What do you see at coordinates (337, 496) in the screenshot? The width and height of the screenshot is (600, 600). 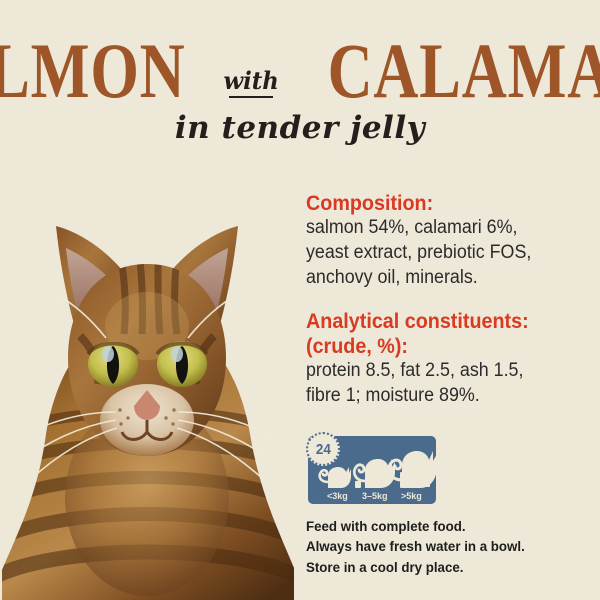 I see `feeding-weight-label-small: <3kg` at bounding box center [337, 496].